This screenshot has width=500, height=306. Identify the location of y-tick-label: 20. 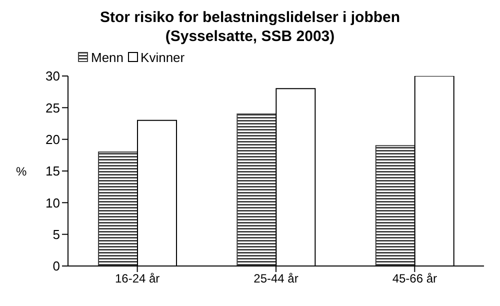
(53, 139).